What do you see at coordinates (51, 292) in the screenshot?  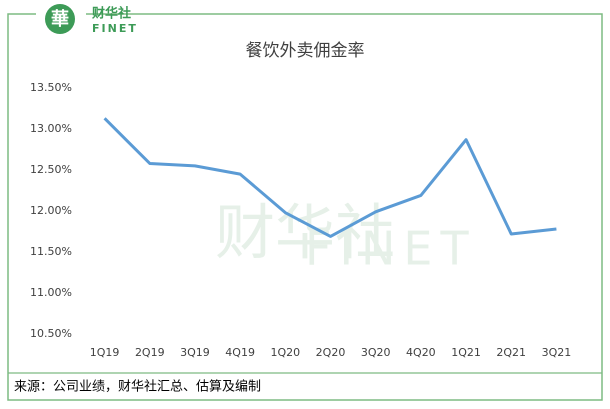 I see `y-tick-label: 11.00%` at bounding box center [51, 292].